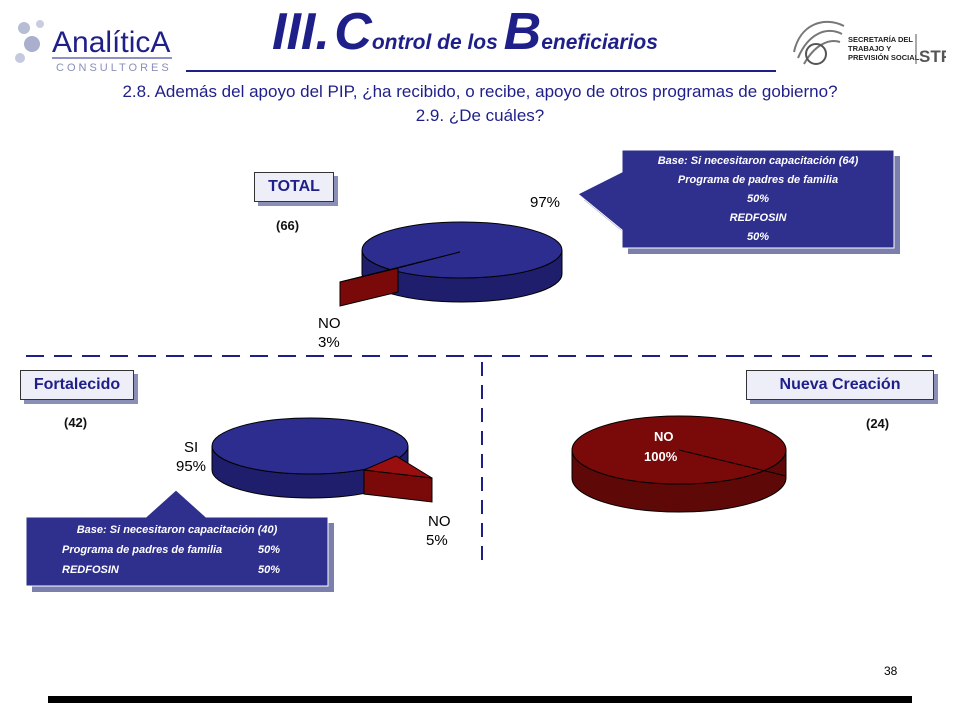 This screenshot has height=720, width=960. I want to click on title-rest-2: eneficiarios, so click(599, 42).